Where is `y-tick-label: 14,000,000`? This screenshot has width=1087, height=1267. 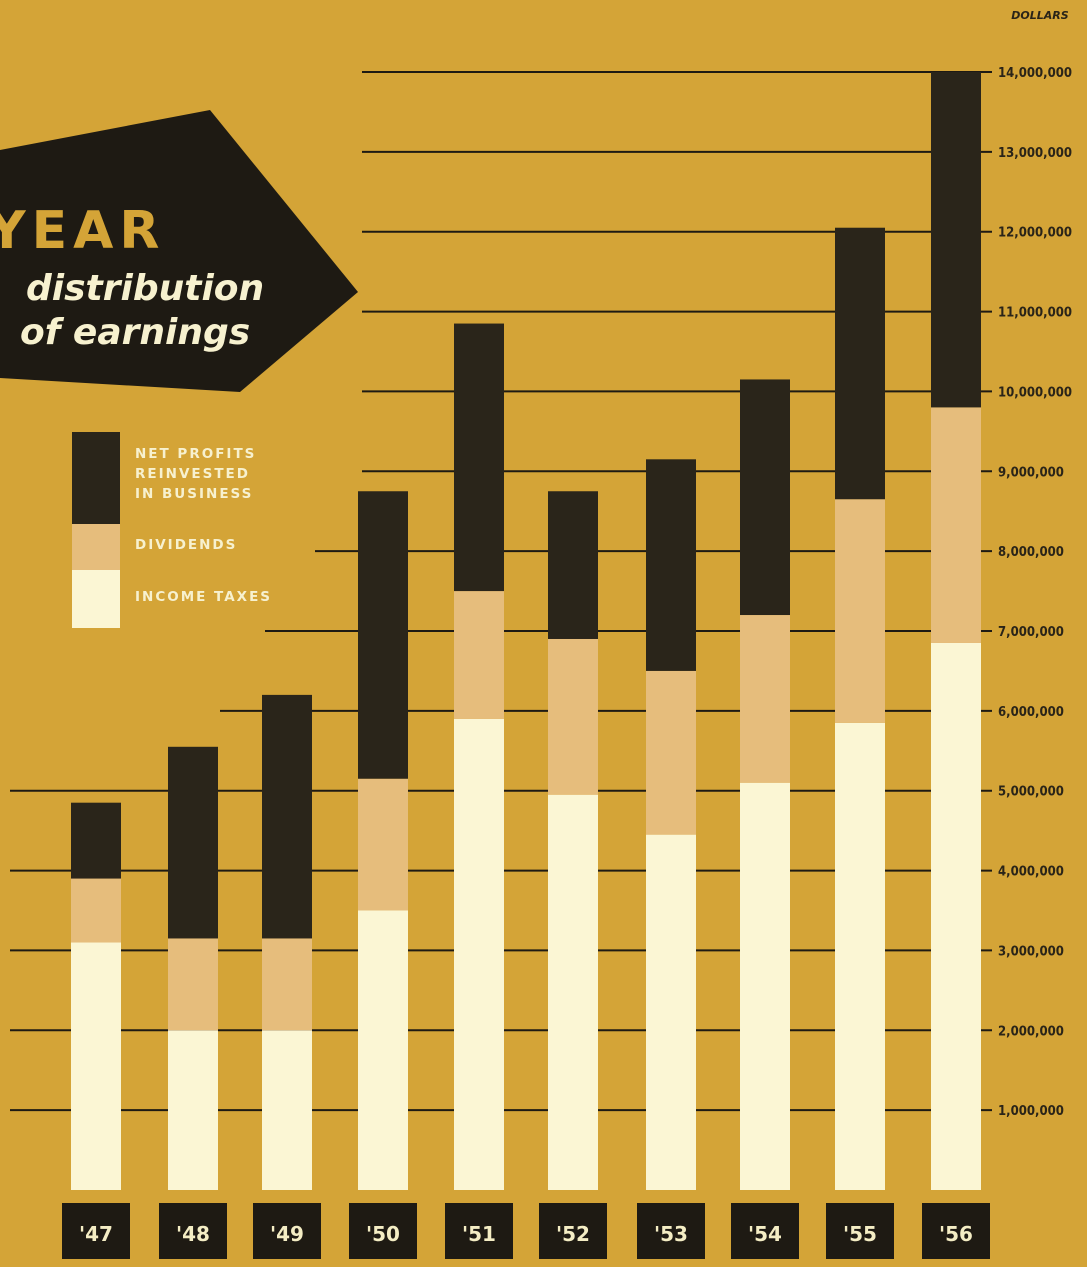
y-tick-label: 14,000,000 is located at coordinates (1035, 73).